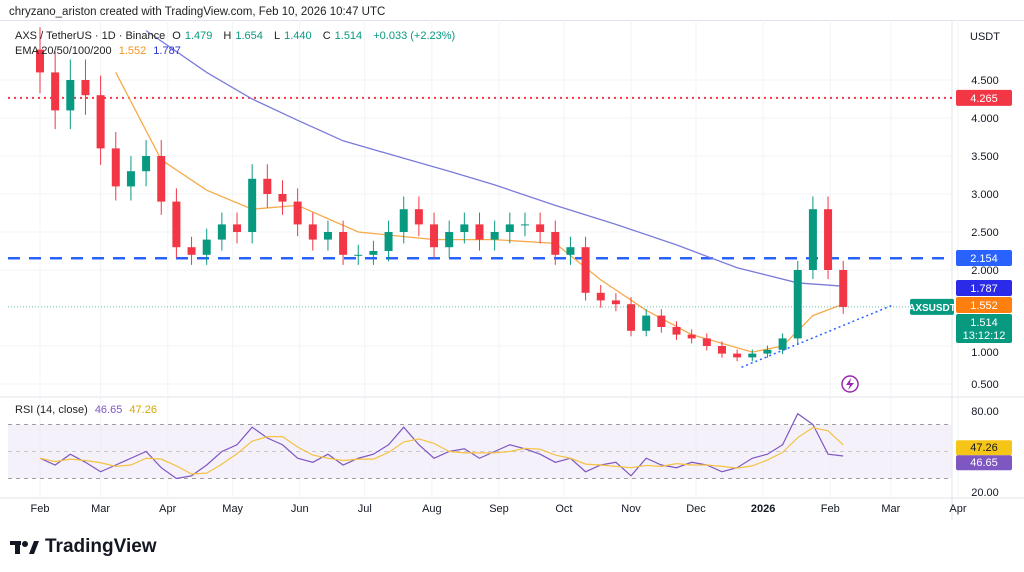  Describe the element at coordinates (985, 385) in the screenshot. I see `y-tick-label: 0.500` at that location.